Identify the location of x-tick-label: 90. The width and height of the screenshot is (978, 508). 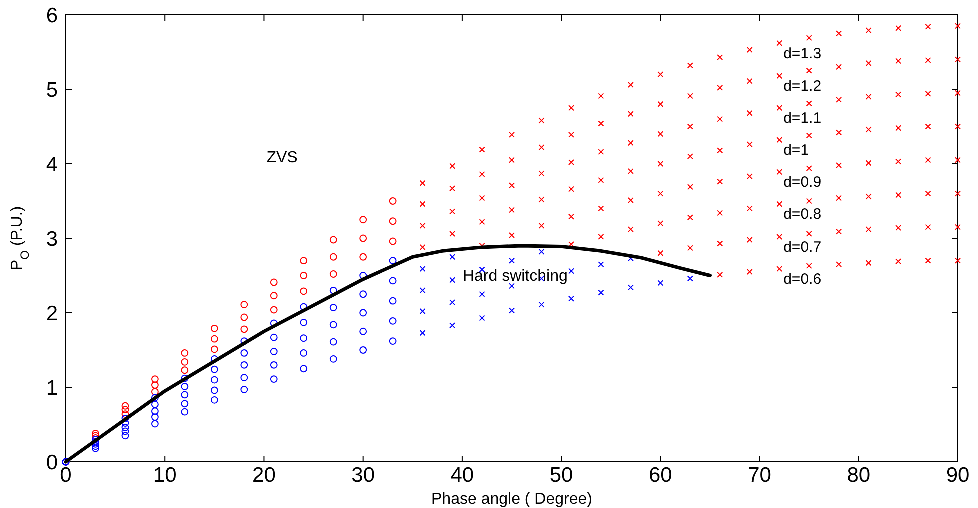
(958, 475).